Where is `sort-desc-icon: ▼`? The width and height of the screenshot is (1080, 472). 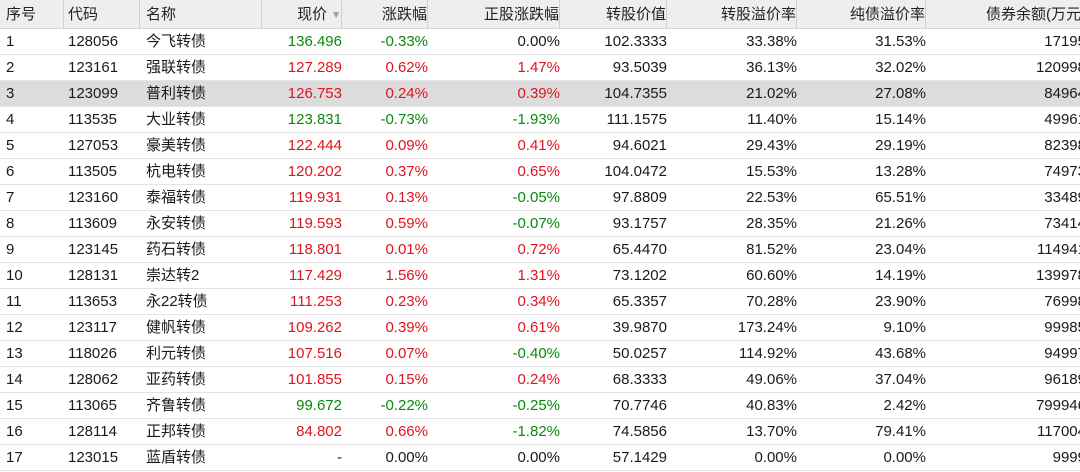
sort-desc-icon: ▼ is located at coordinates (336, 15).